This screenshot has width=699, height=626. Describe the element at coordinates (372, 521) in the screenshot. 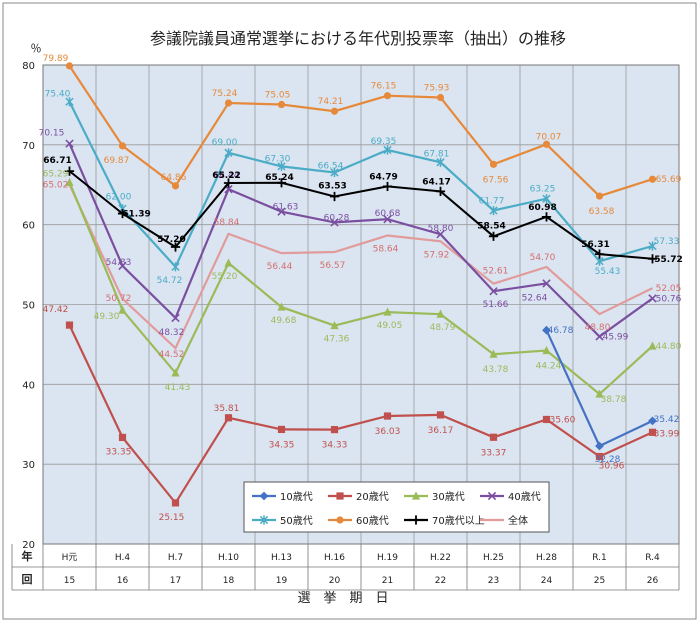

I see `legend-label: 60歳代` at that location.